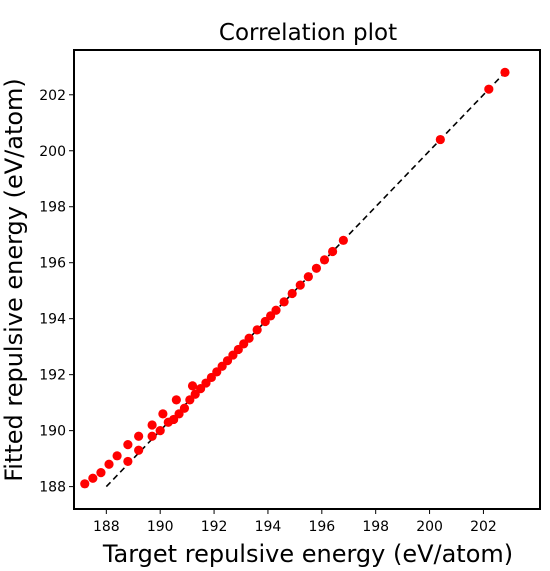  Describe the element at coordinates (308, 33) in the screenshot. I see `chart-title: Correlation plot` at that location.